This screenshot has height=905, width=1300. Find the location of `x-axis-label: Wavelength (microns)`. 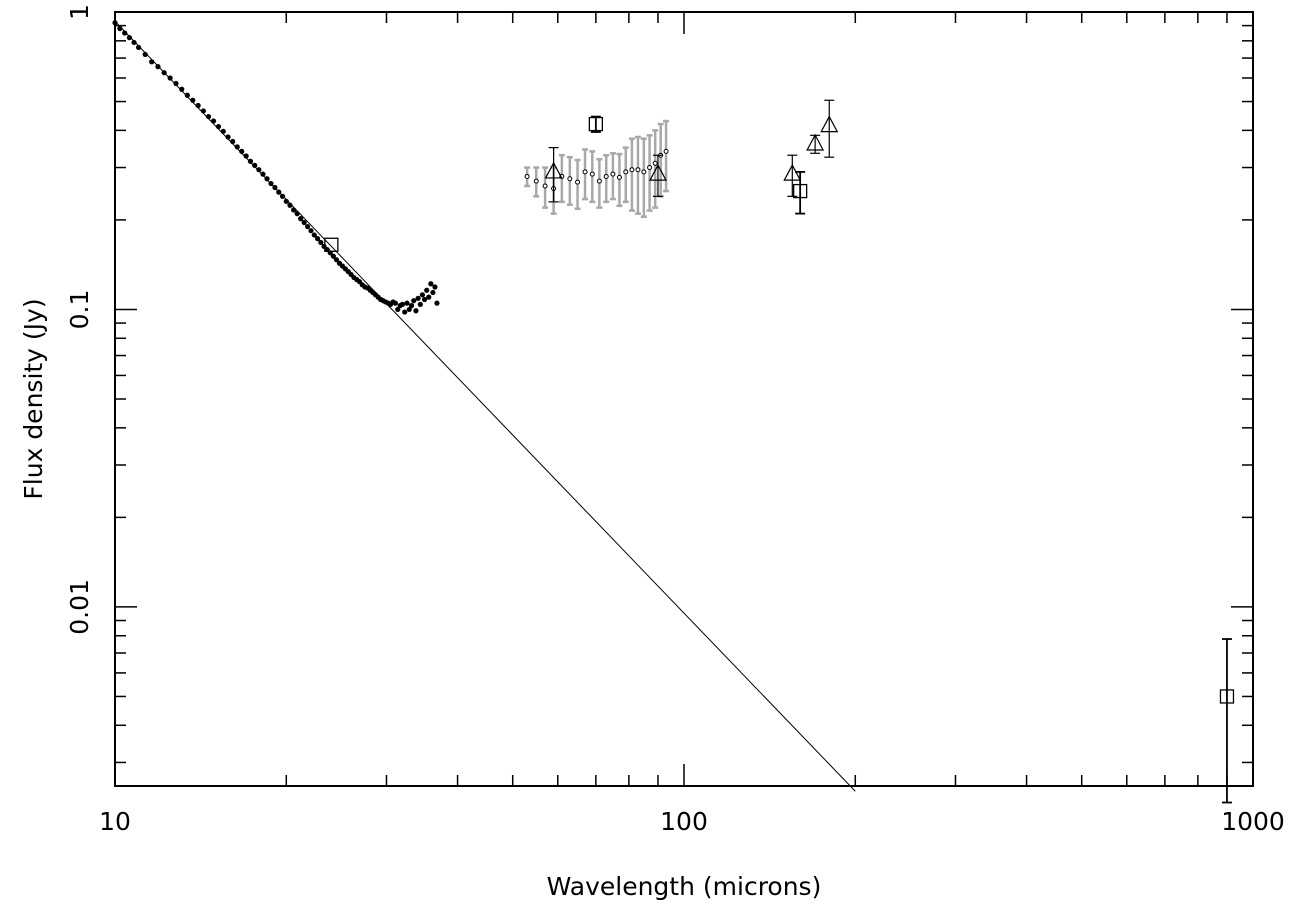

x-axis-label: Wavelength (microns) is located at coordinates (684, 886).